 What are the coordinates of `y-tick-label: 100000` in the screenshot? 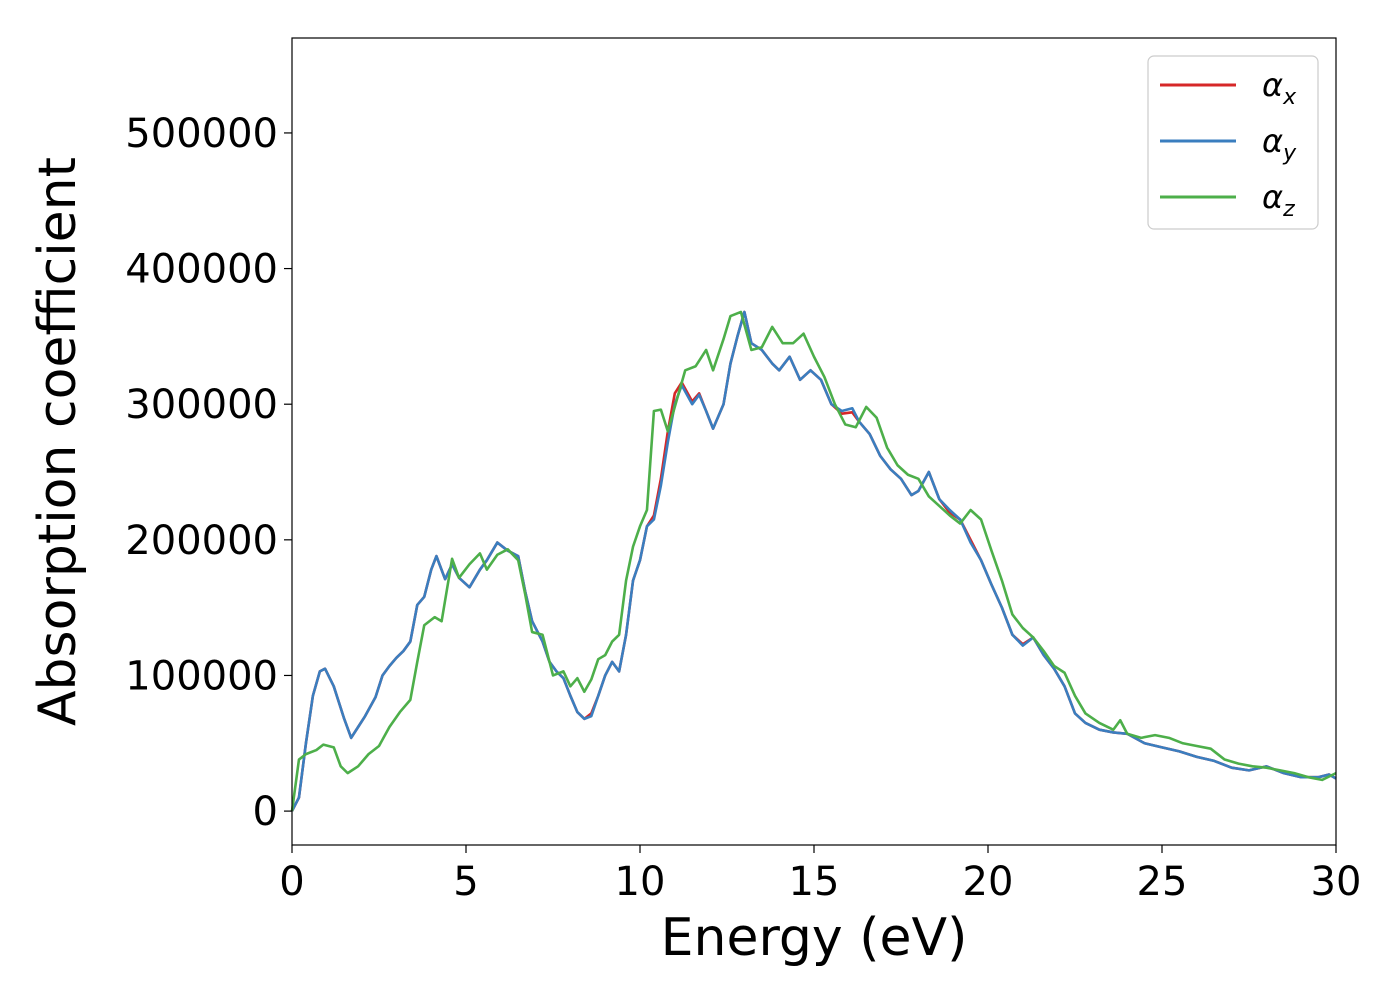 It's located at (201, 676).